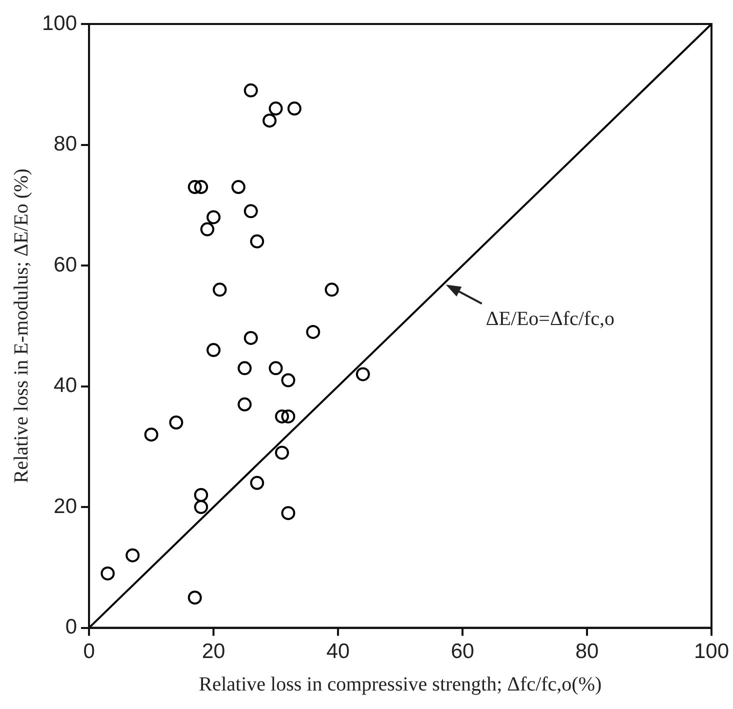 The width and height of the screenshot is (733, 709). What do you see at coordinates (214, 652) in the screenshot?
I see `x-tick-label: 20` at bounding box center [214, 652].